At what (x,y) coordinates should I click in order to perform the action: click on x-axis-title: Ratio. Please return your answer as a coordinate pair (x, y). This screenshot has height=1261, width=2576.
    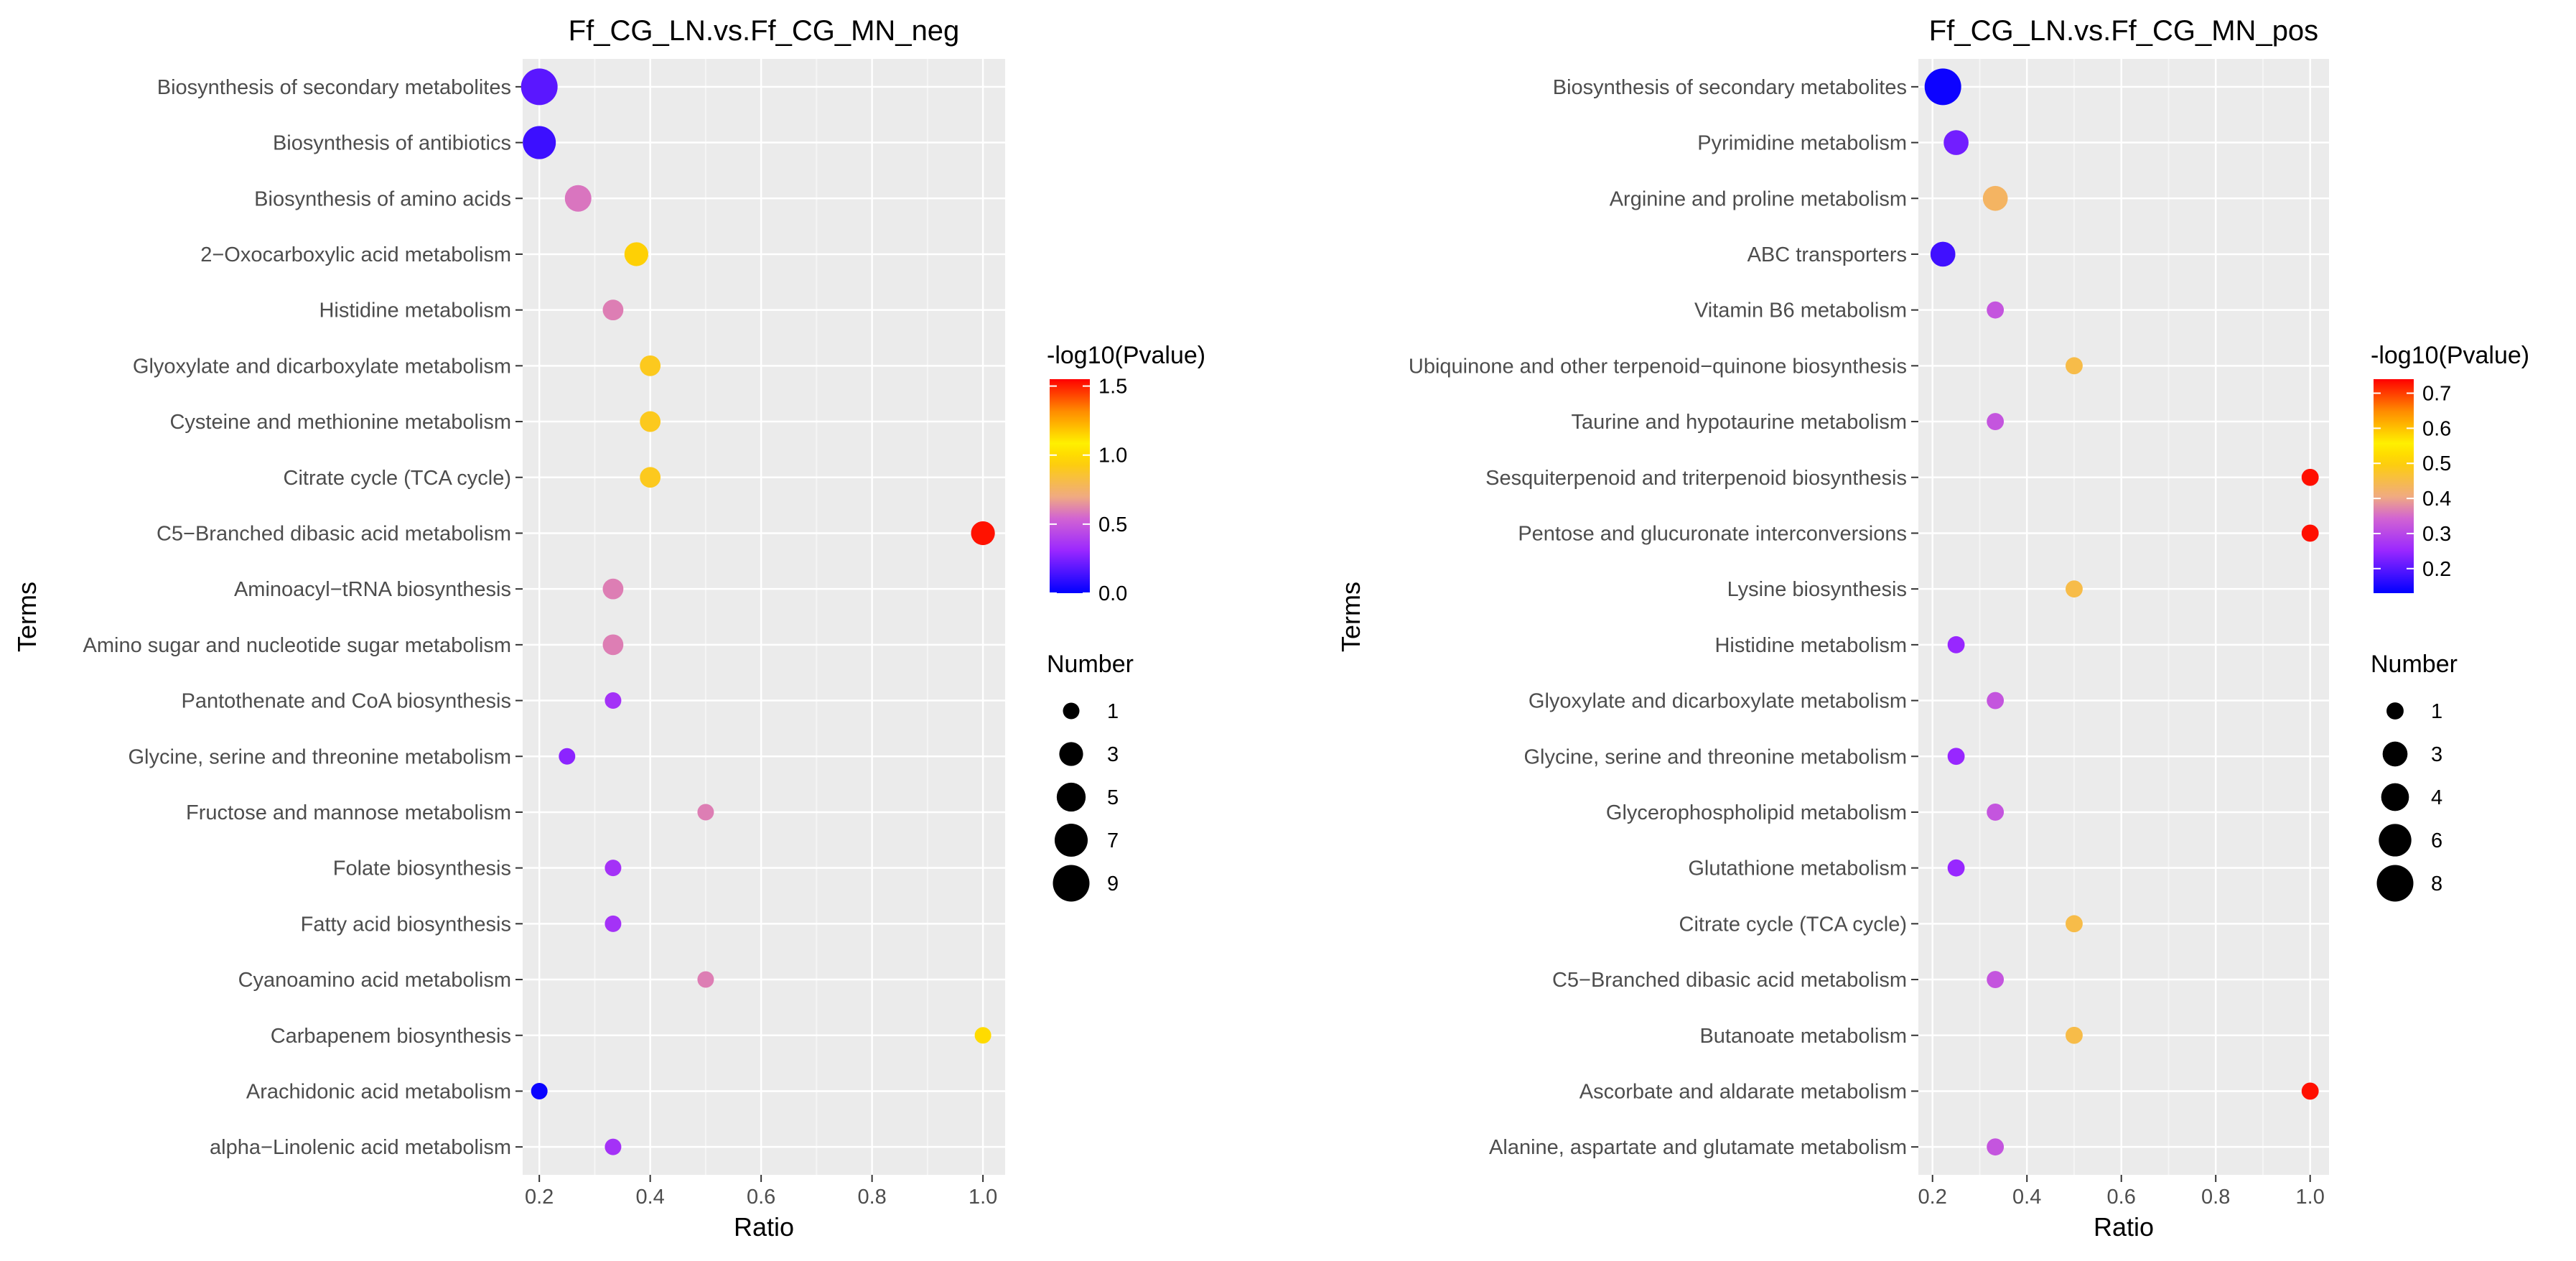
    Looking at the image, I should click on (764, 1227).